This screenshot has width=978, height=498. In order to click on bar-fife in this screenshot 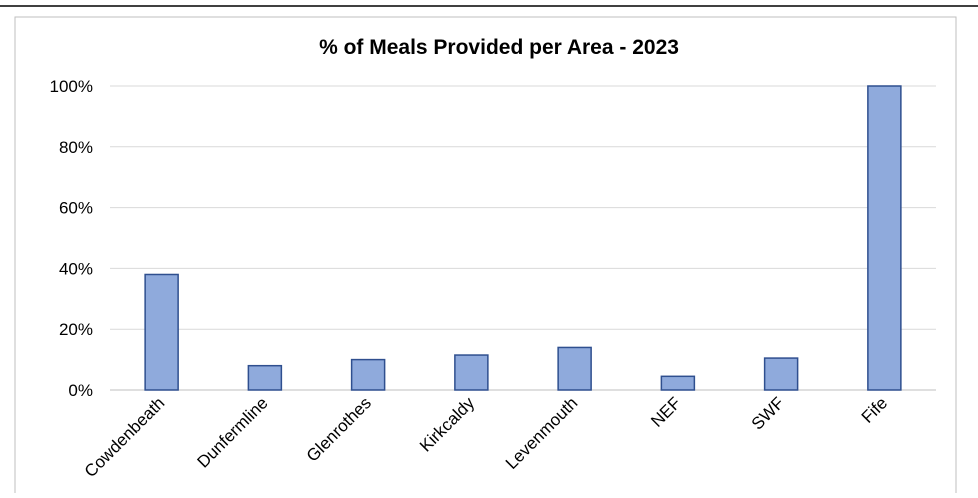, I will do `click(884, 238)`.